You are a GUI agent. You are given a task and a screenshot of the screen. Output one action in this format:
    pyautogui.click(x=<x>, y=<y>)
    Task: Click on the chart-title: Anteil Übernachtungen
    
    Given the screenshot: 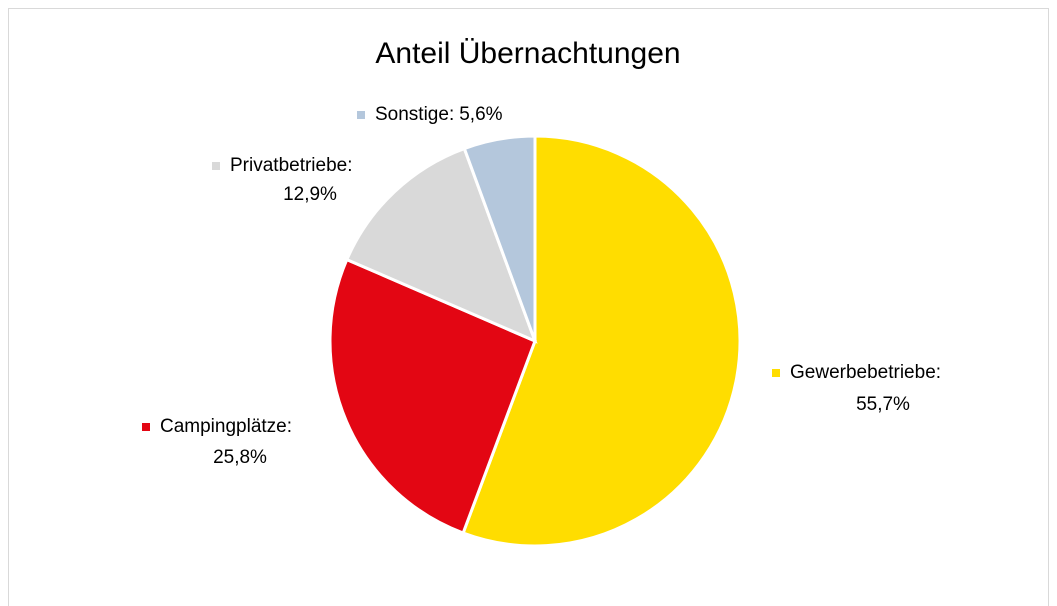 What is the action you would take?
    pyautogui.click(x=527, y=53)
    